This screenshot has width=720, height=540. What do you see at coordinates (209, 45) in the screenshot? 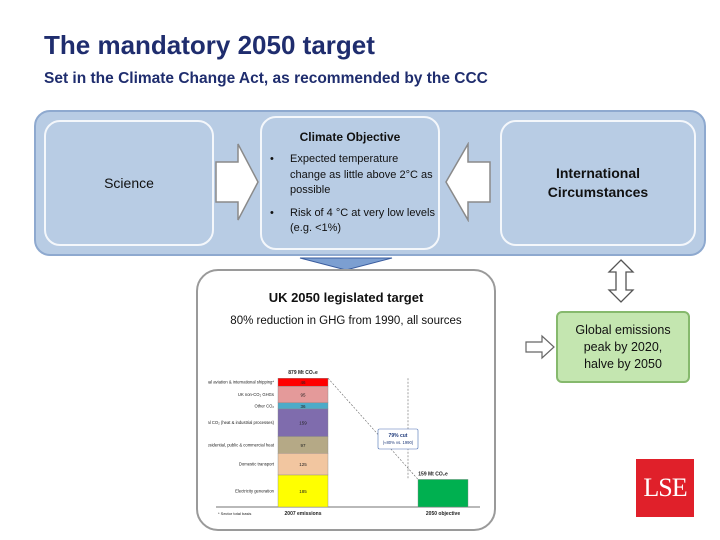
I see `page-title: The mandatory 2050 target` at bounding box center [209, 45].